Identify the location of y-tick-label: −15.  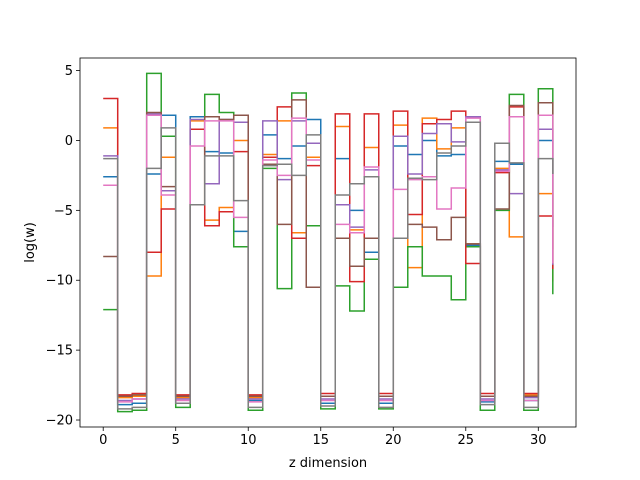
(59, 351).